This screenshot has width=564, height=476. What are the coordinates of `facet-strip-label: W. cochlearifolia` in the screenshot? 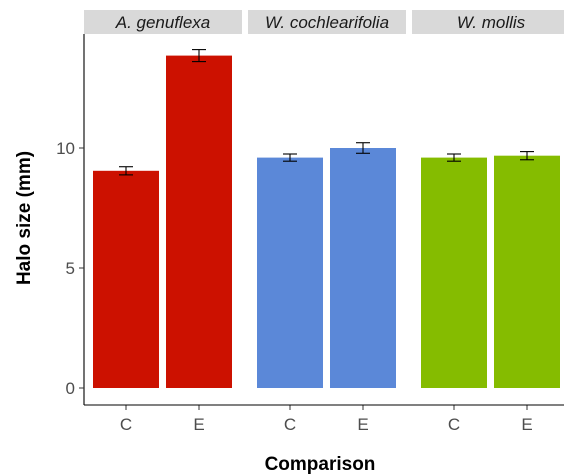 It's located at (327, 22).